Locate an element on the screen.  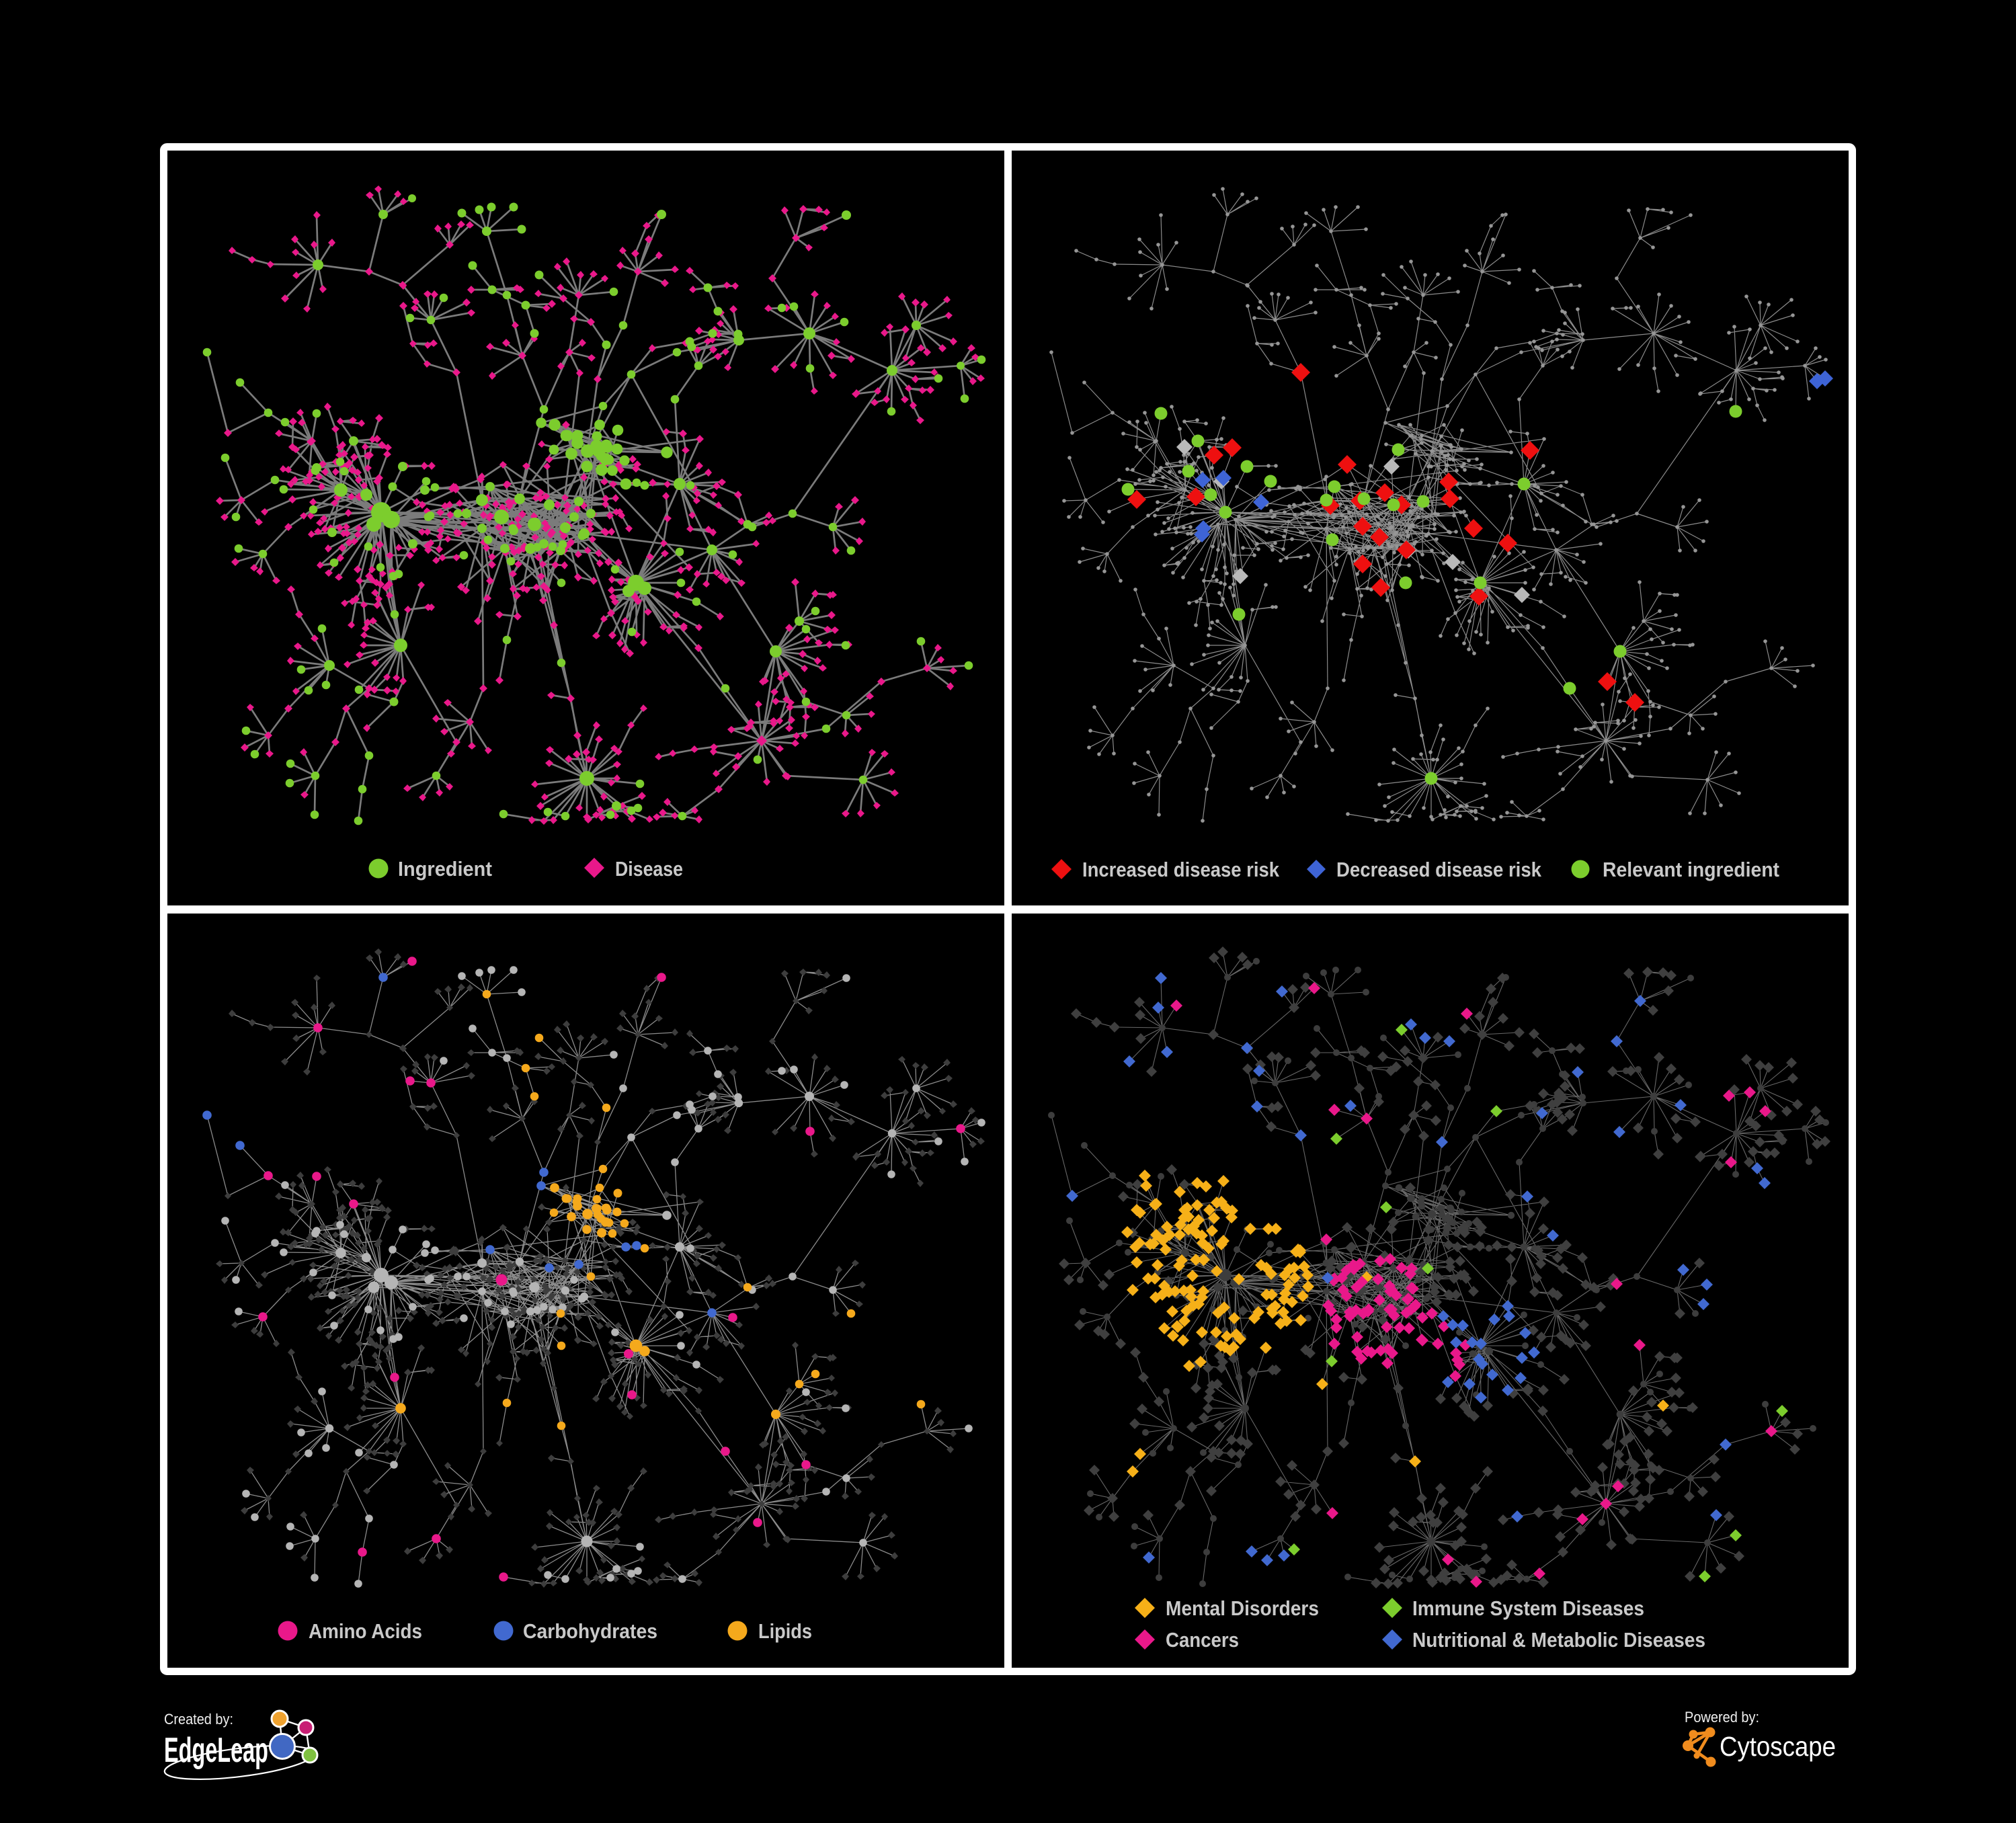
svg-text: Ingredient is located at coordinates (445, 869).